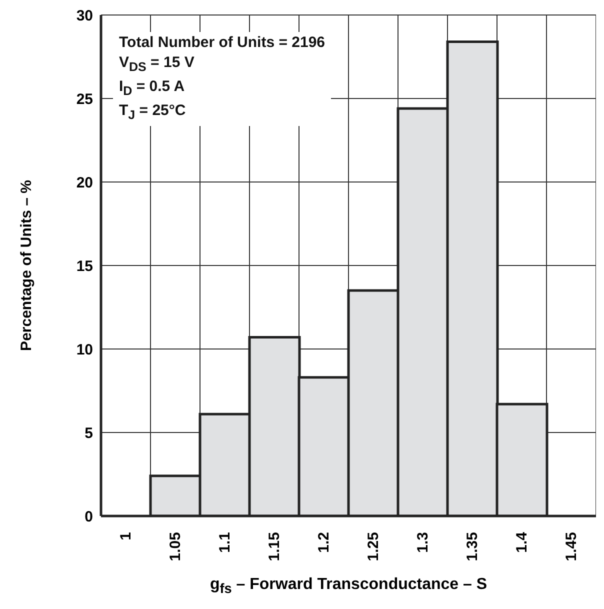 This screenshot has width=604, height=609. What do you see at coordinates (373, 547) in the screenshot?
I see `x-tick-label: 1.25` at bounding box center [373, 547].